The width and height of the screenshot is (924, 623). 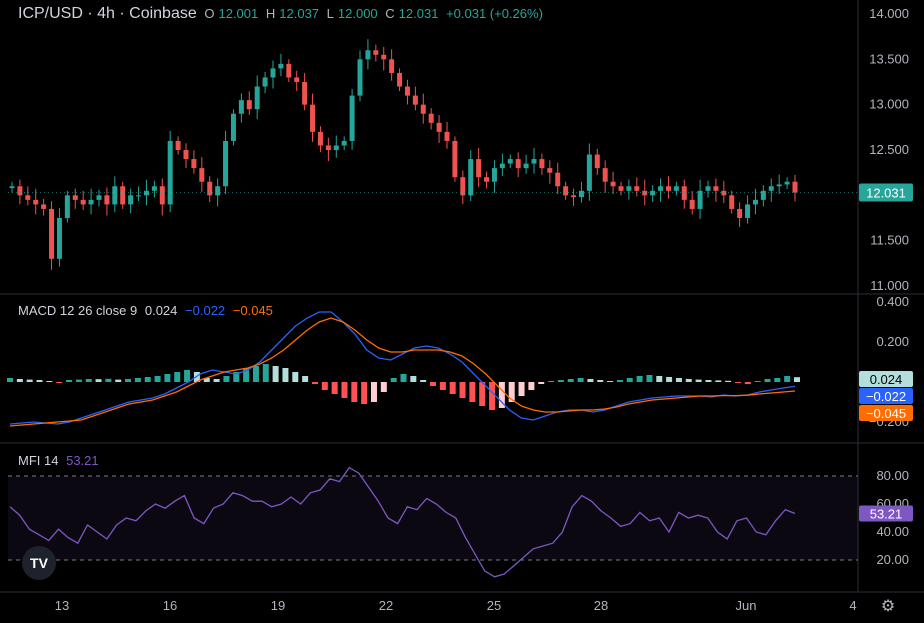 I want to click on mfi-badge, so click(x=886, y=513).